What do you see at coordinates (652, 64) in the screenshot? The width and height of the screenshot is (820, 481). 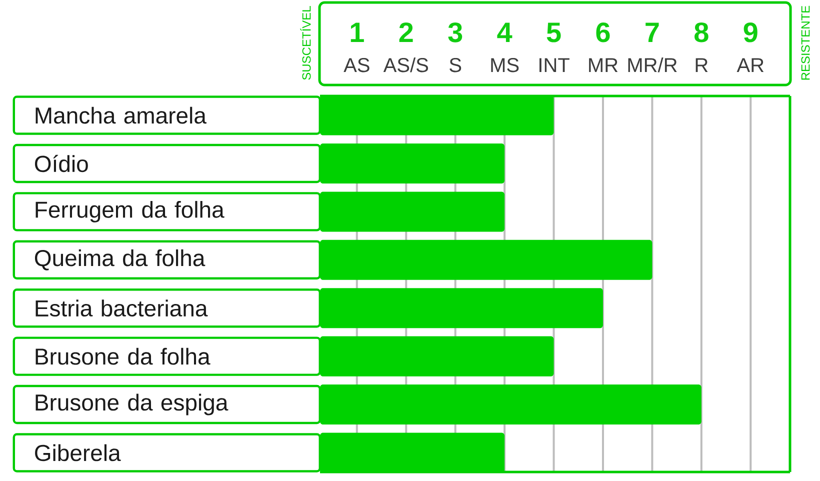 I see `text: MR/R` at bounding box center [652, 64].